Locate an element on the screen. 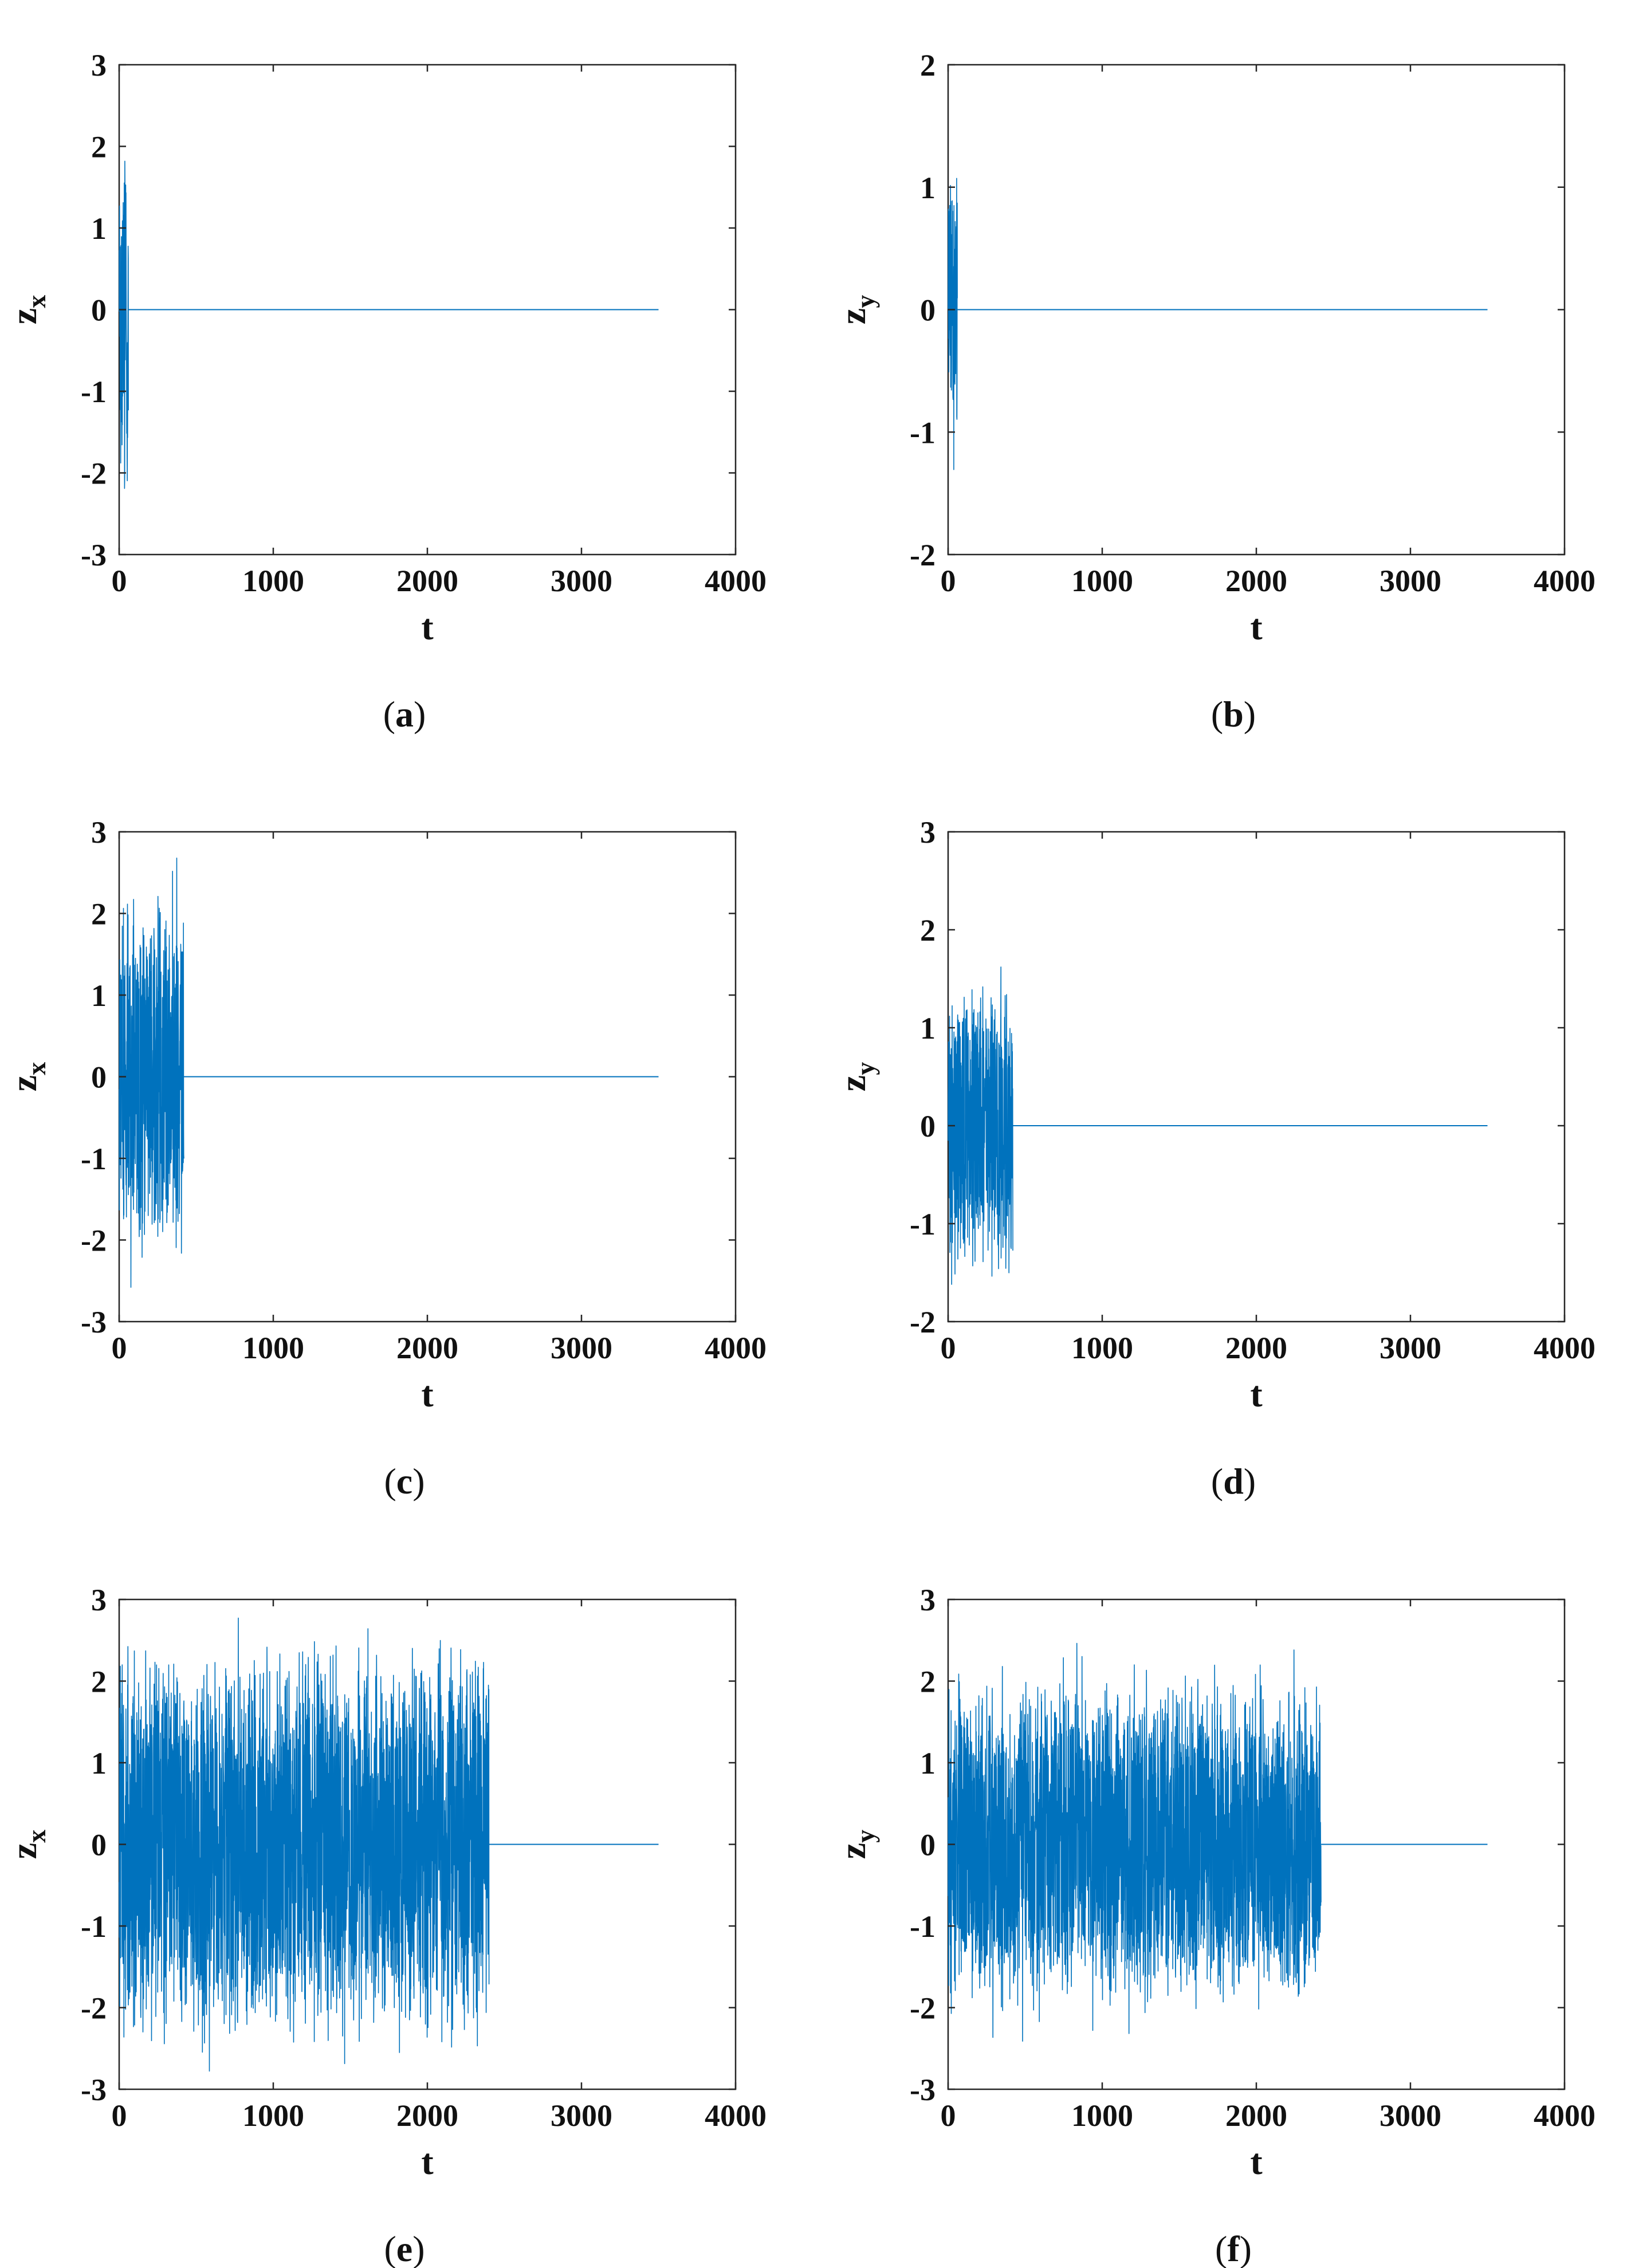 The width and height of the screenshot is (1635, 2268). chart-panel-a: 0 1000 2000 3000 4000 -3 -2 -1 0 1 2 3 t zx (a) is located at coordinates (385, 391).